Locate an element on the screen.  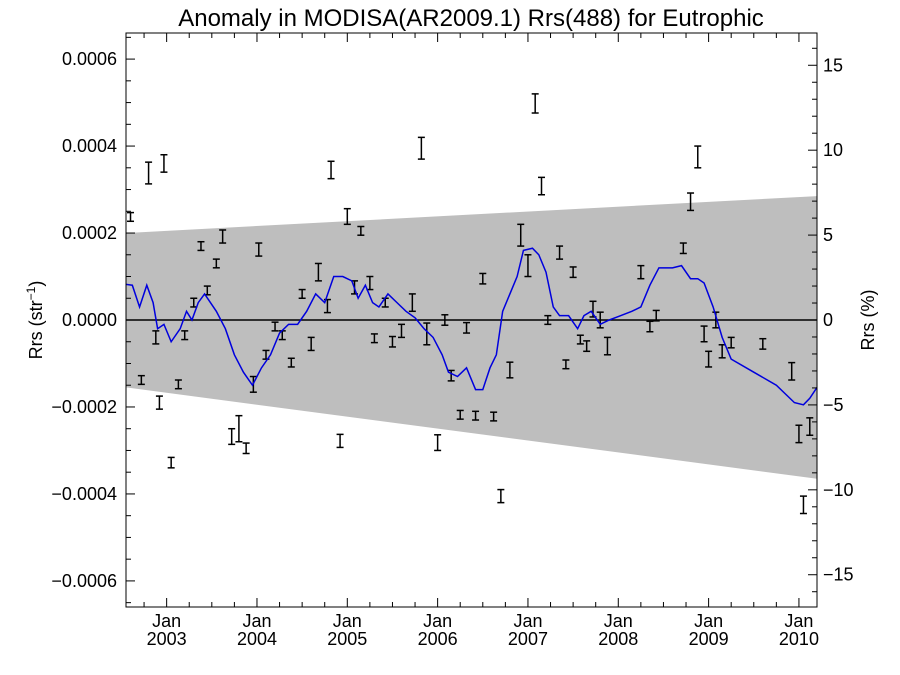
y-axis-label-close: ) is located at coordinates (36, 284).